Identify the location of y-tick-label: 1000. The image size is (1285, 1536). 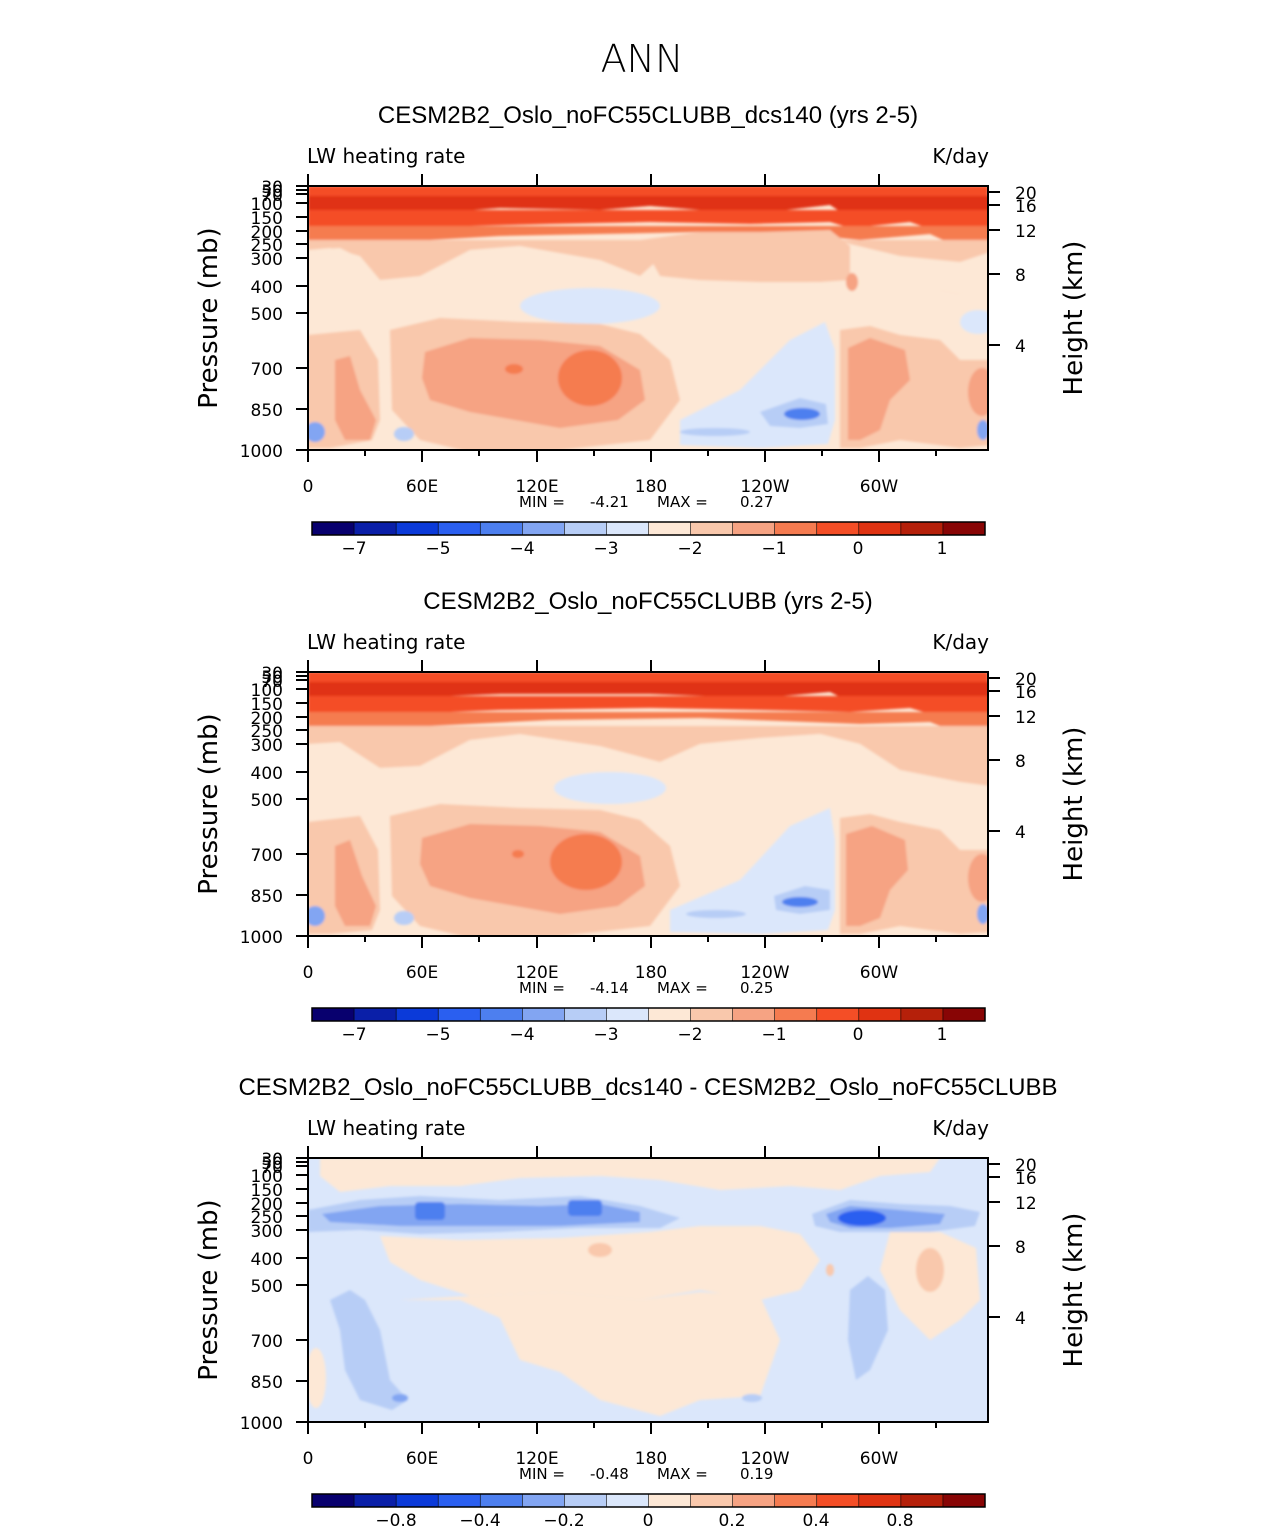
(261, 1424).